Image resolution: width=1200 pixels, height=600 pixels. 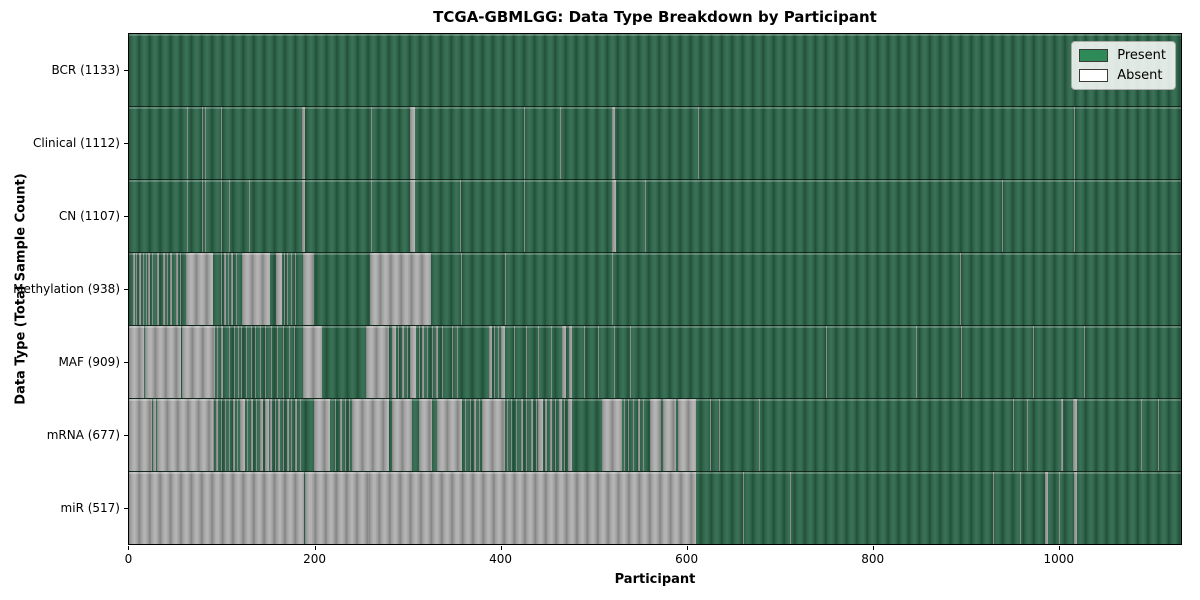 I want to click on legend-item-absent: Absent, so click(x=1122, y=75).